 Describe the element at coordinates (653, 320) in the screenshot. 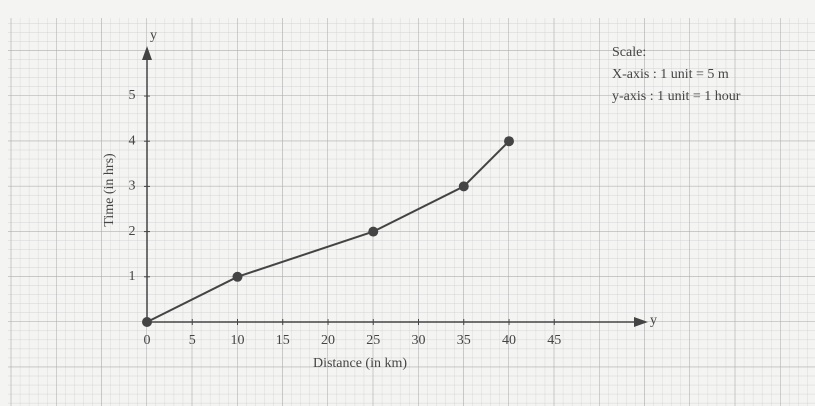

I see `x-axis-end-label: y` at that location.